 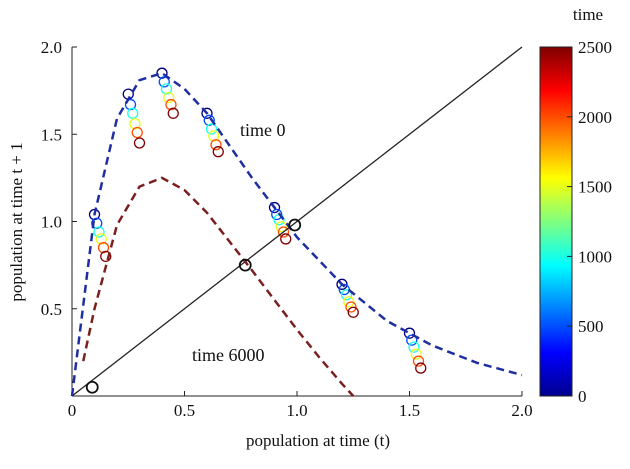 What do you see at coordinates (591, 326) in the screenshot?
I see `colorbar-tick-label: 500` at bounding box center [591, 326].